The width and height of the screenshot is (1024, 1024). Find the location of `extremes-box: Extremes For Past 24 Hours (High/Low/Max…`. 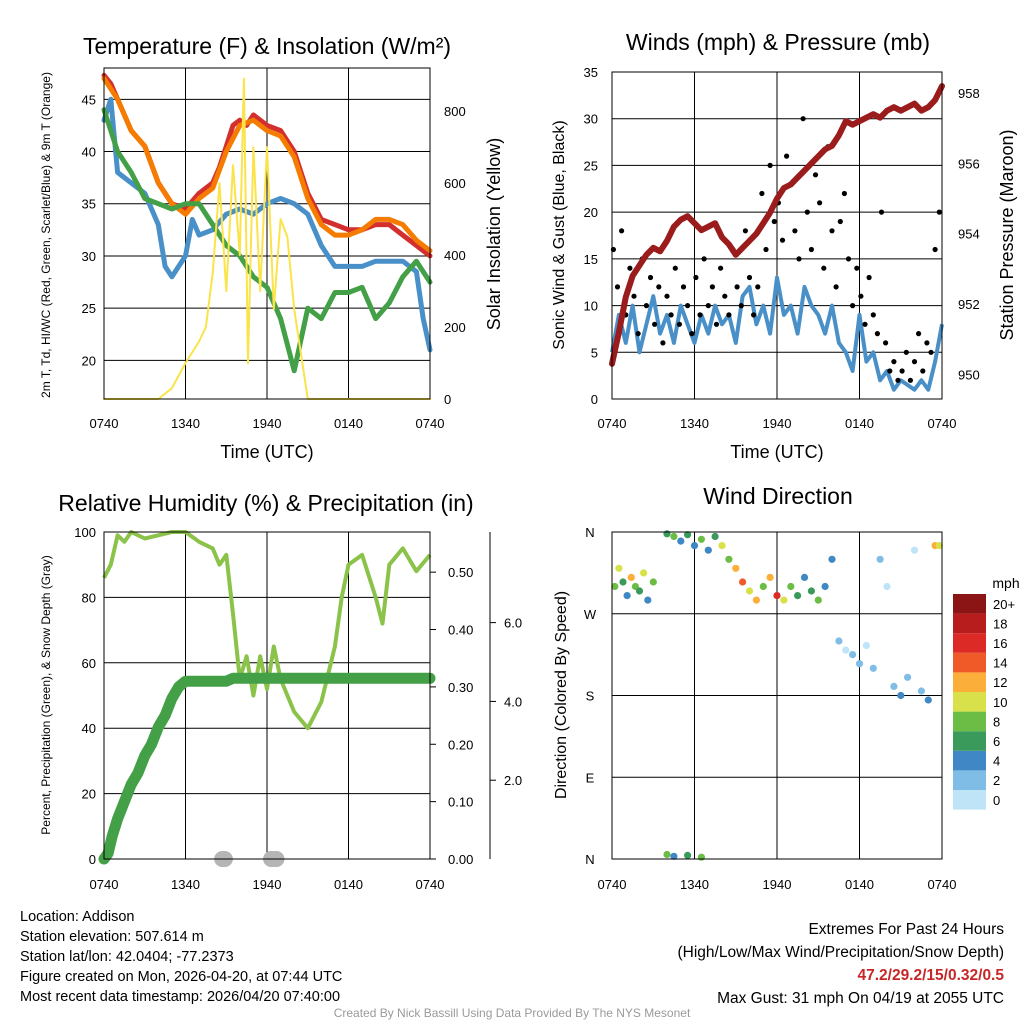

extremes-box: Extremes For Past 24 Hours (High/Low/Max… is located at coordinates (841, 964).